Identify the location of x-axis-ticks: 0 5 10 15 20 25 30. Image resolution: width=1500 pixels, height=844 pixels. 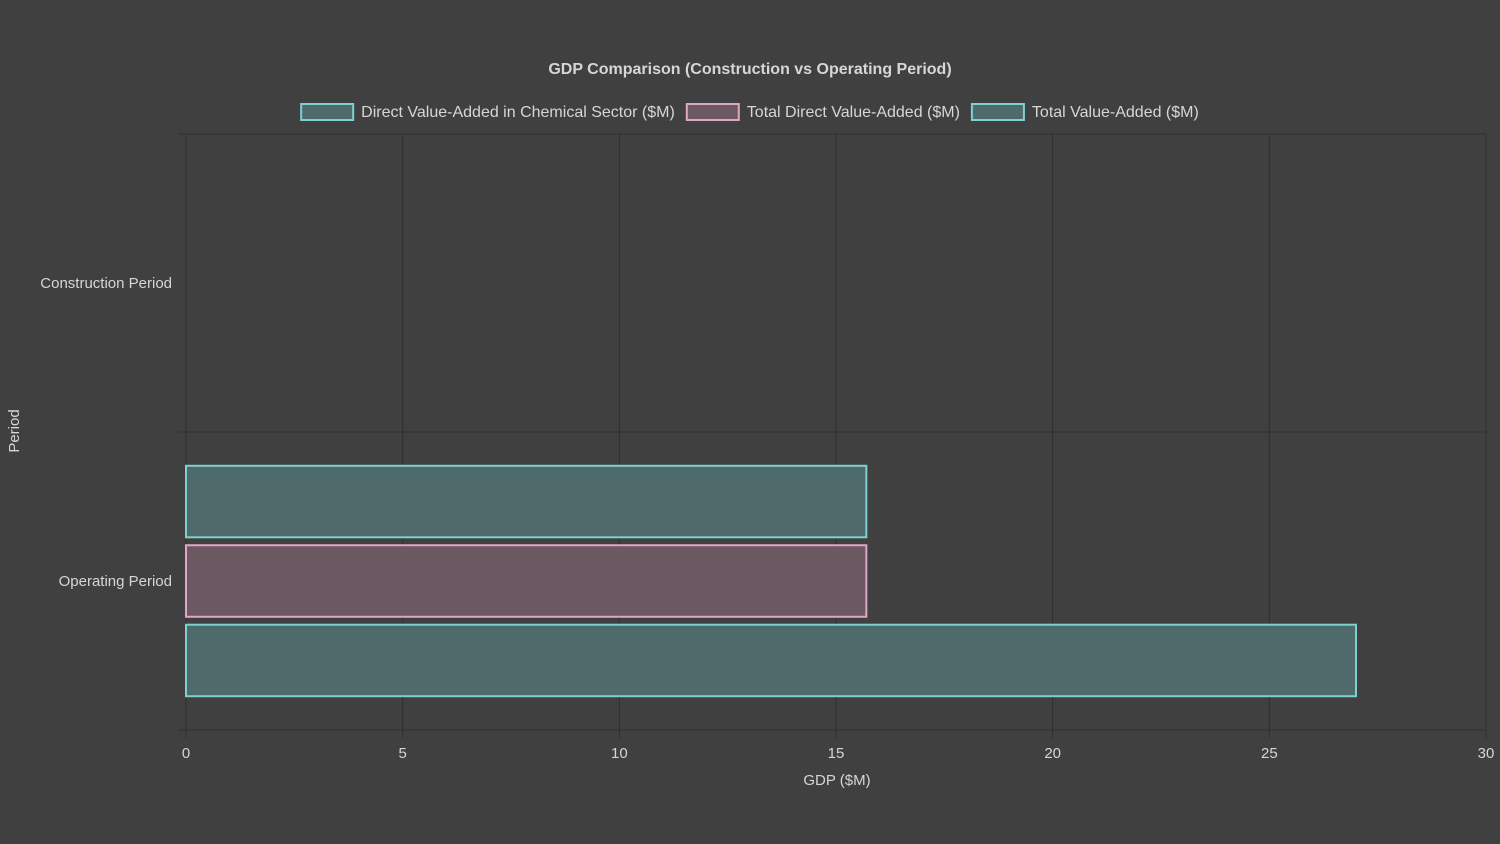
(838, 753).